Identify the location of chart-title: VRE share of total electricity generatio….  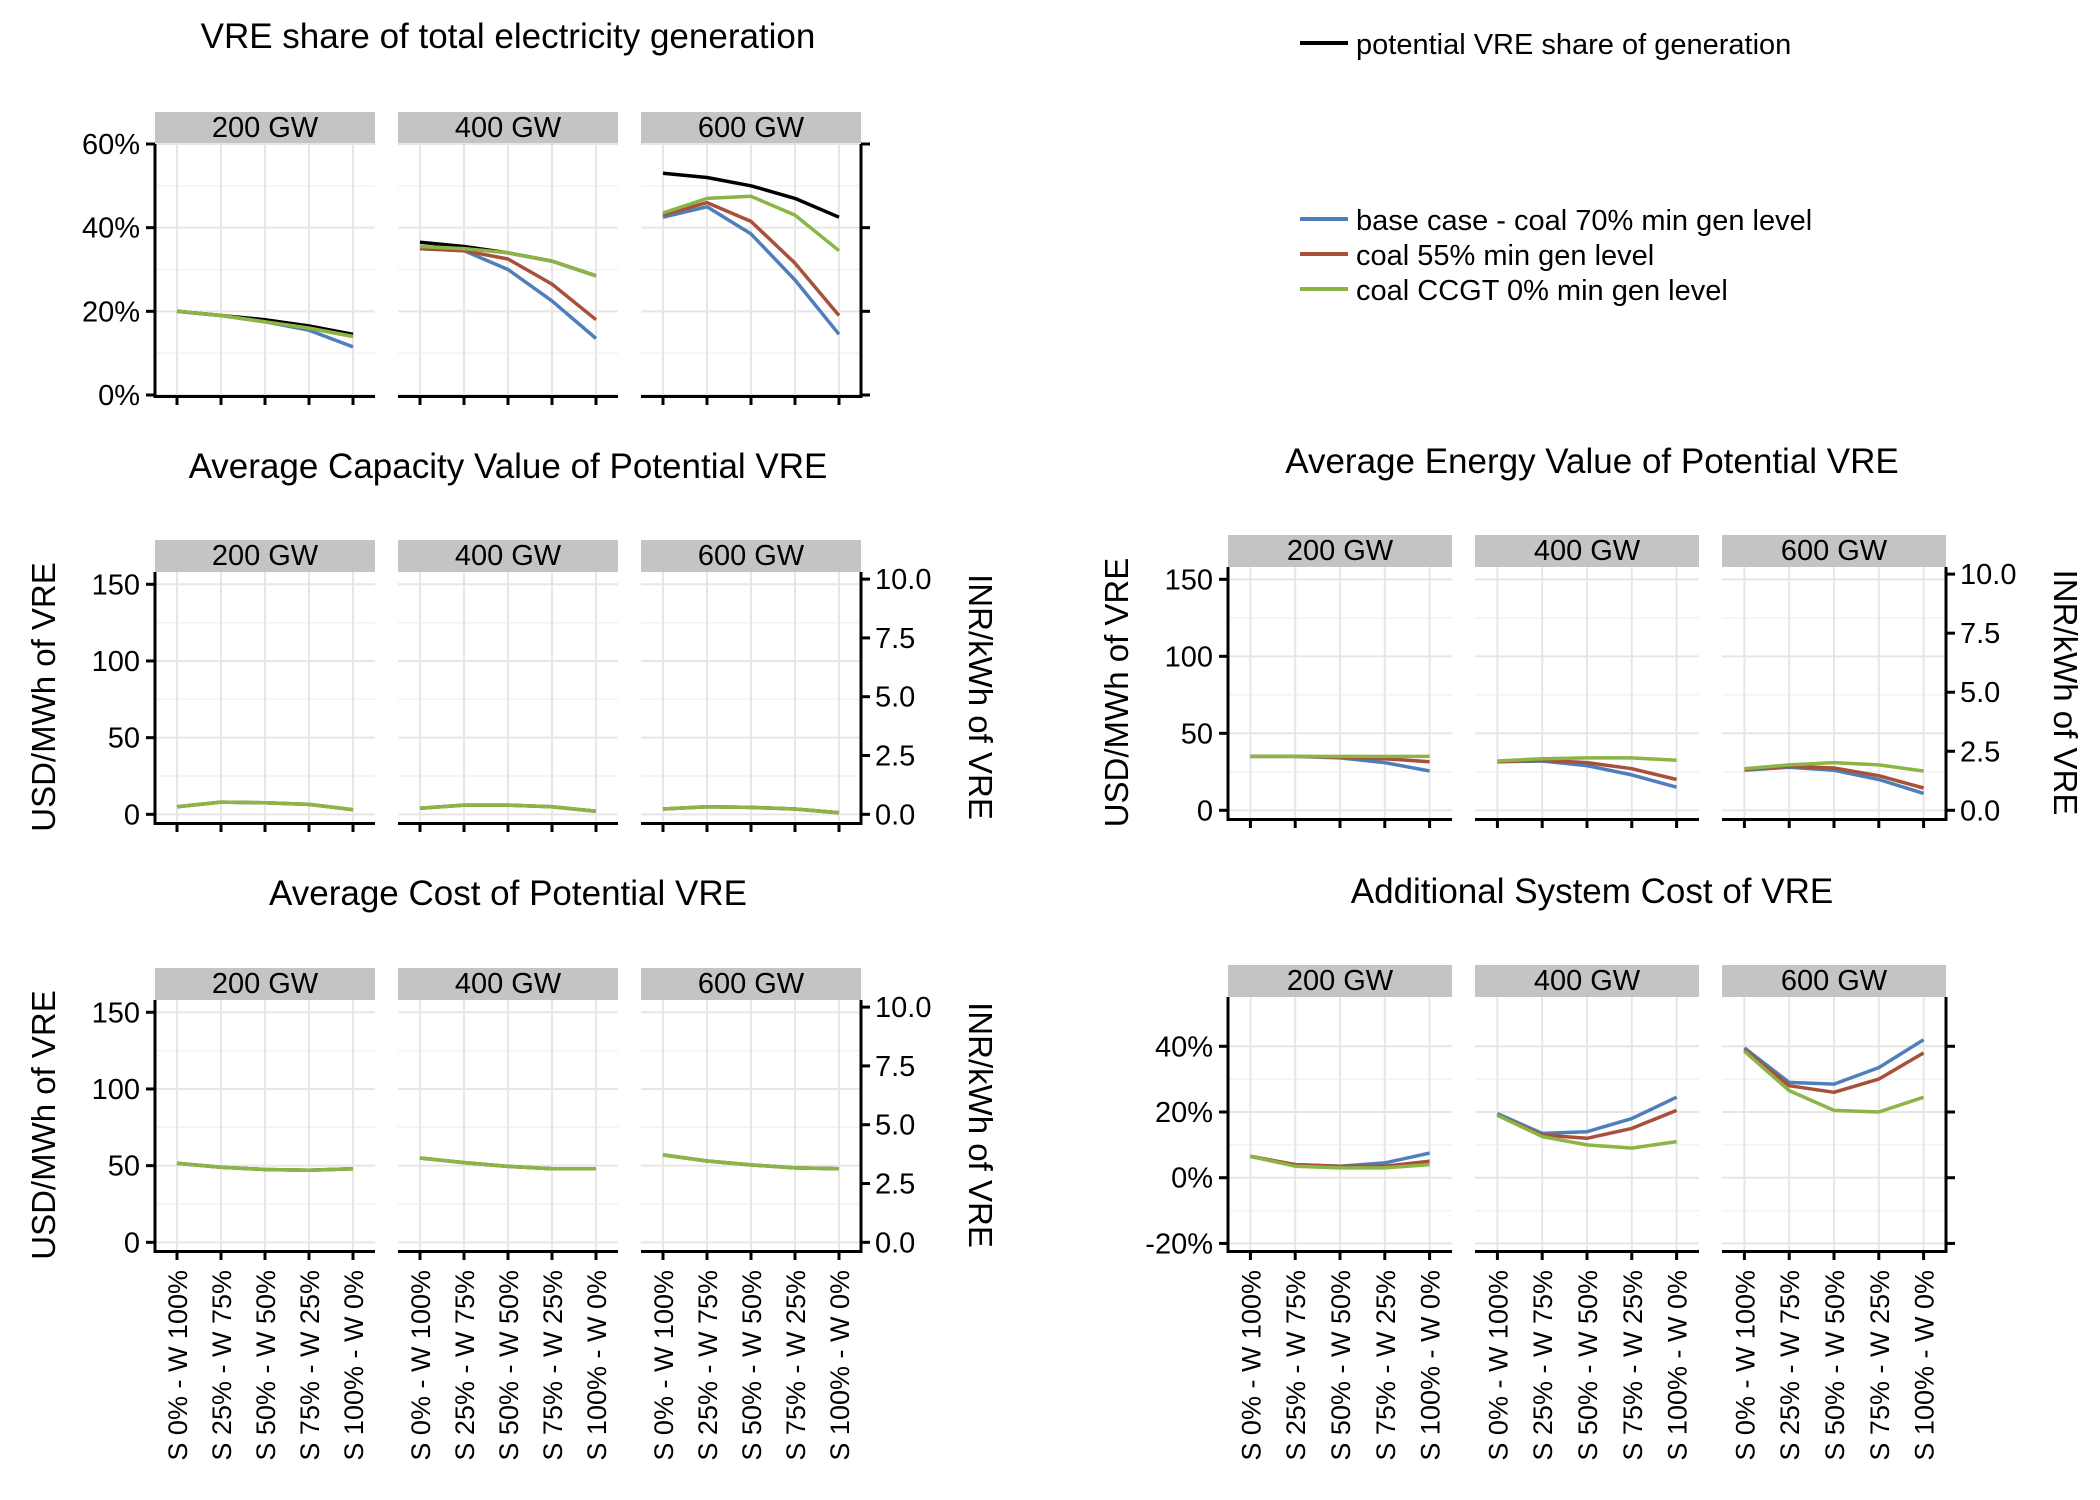
(508, 36).